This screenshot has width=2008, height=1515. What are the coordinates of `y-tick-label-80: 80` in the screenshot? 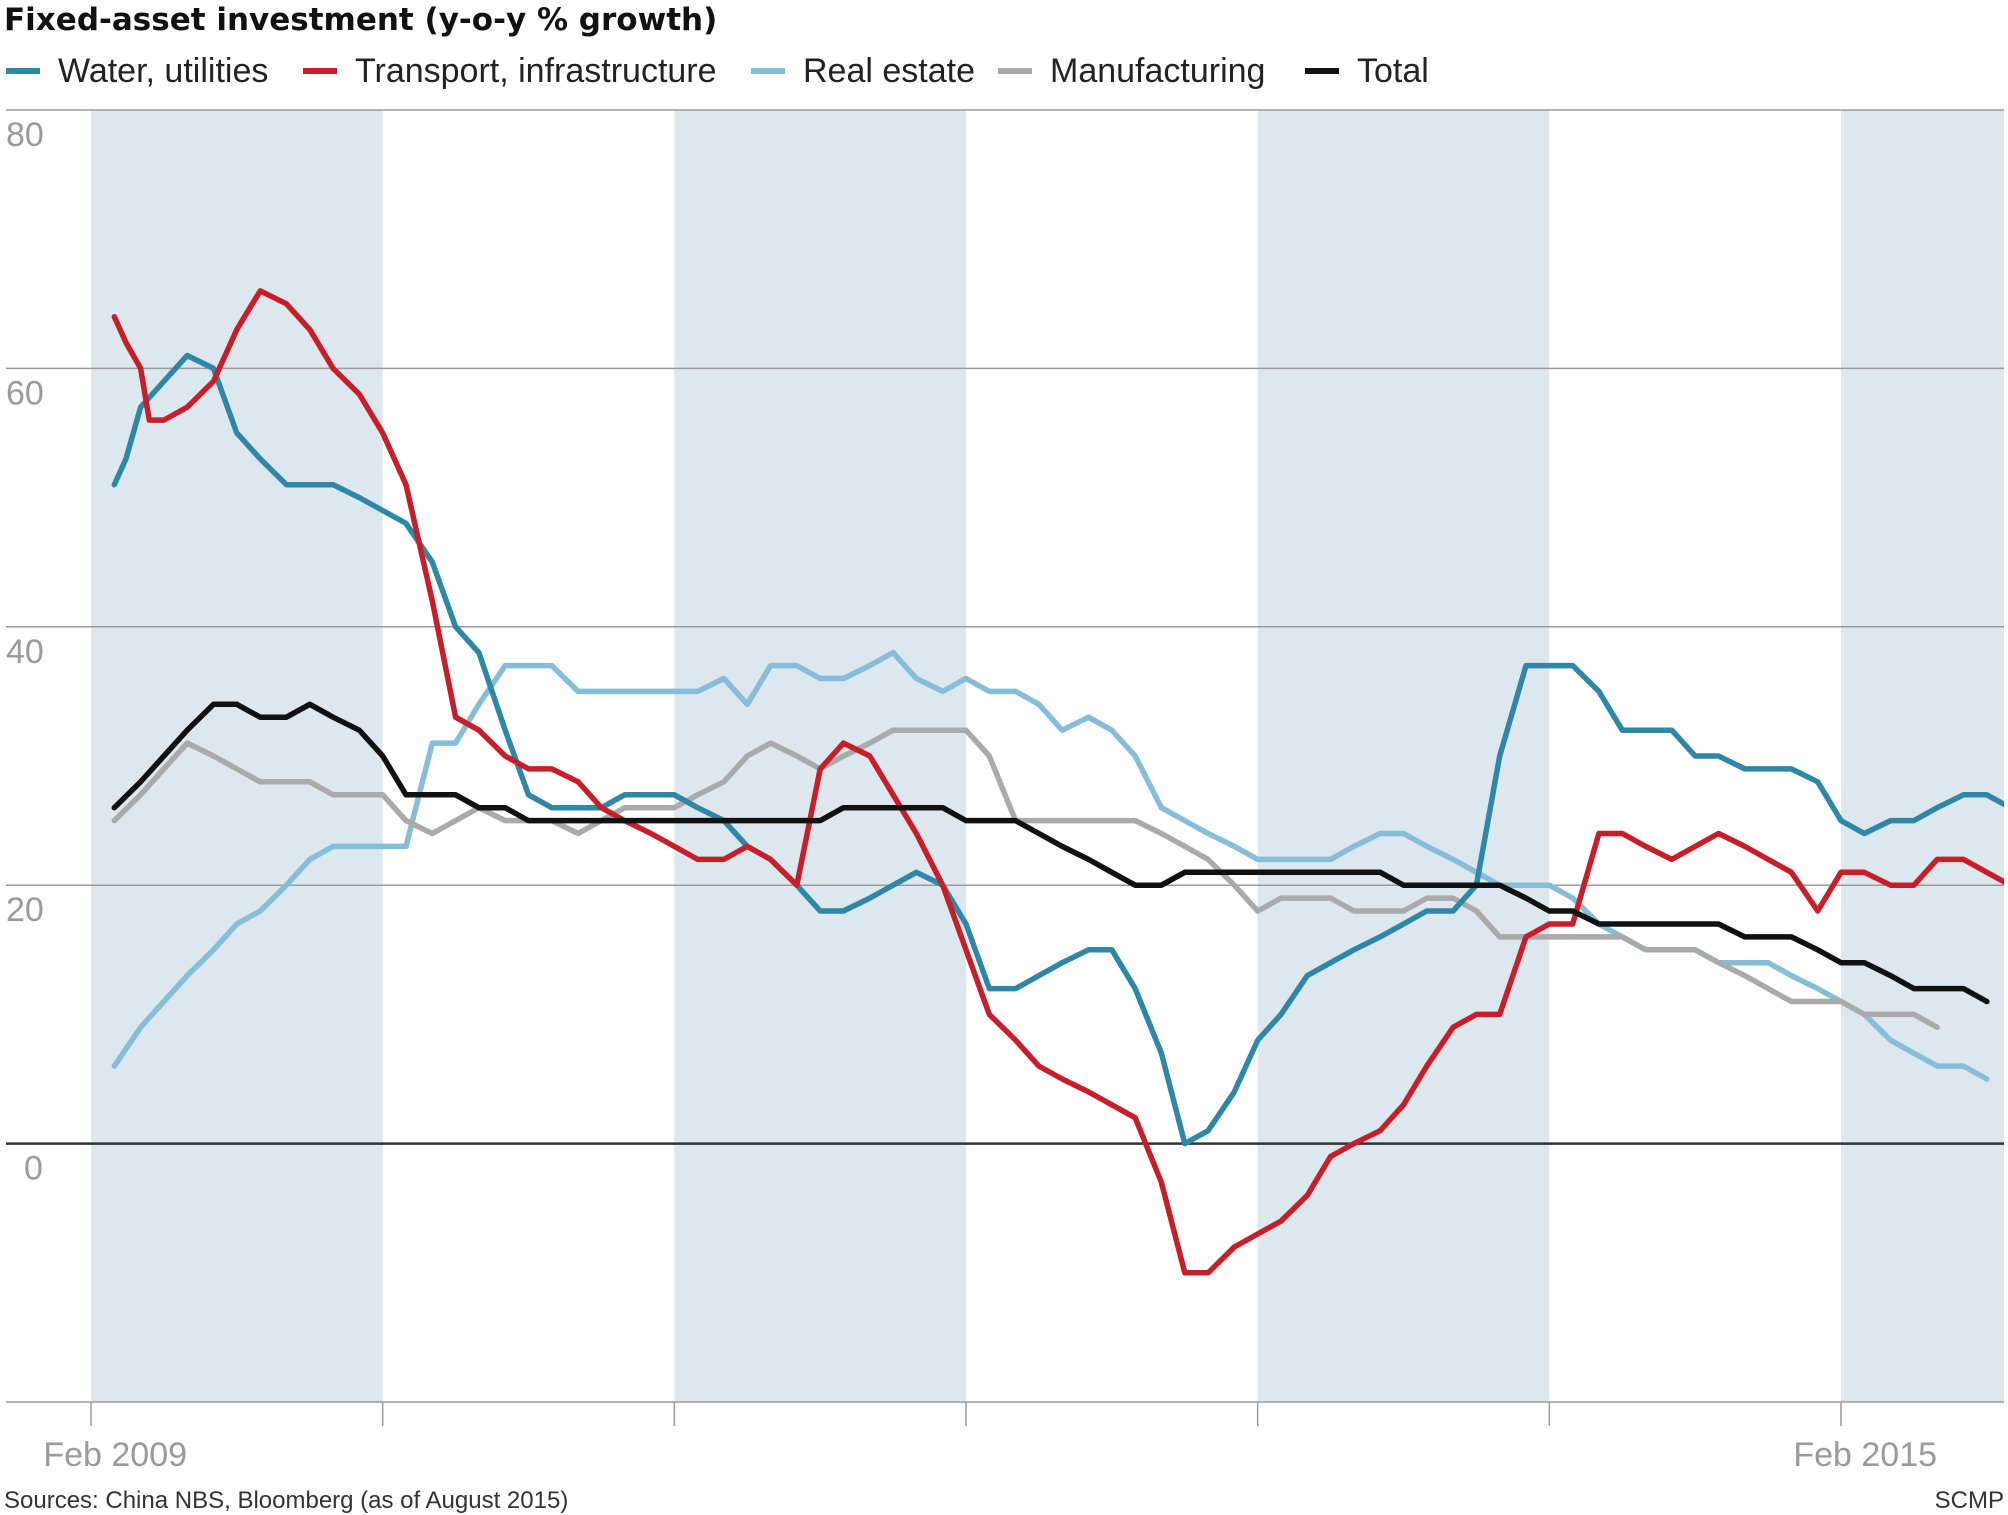 It's located at (25, 135).